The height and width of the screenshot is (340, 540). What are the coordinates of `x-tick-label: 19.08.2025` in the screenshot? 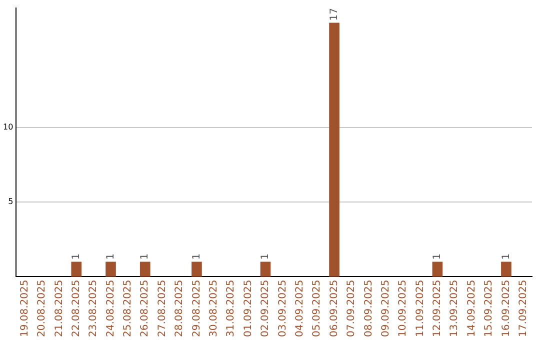 It's located at (24, 309).